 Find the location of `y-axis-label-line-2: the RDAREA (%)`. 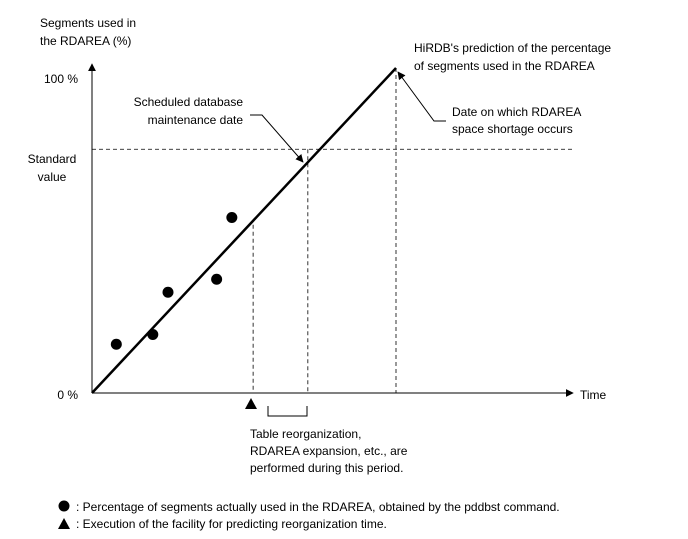

y-axis-label-line-2: the RDAREA (%) is located at coordinates (85, 41).